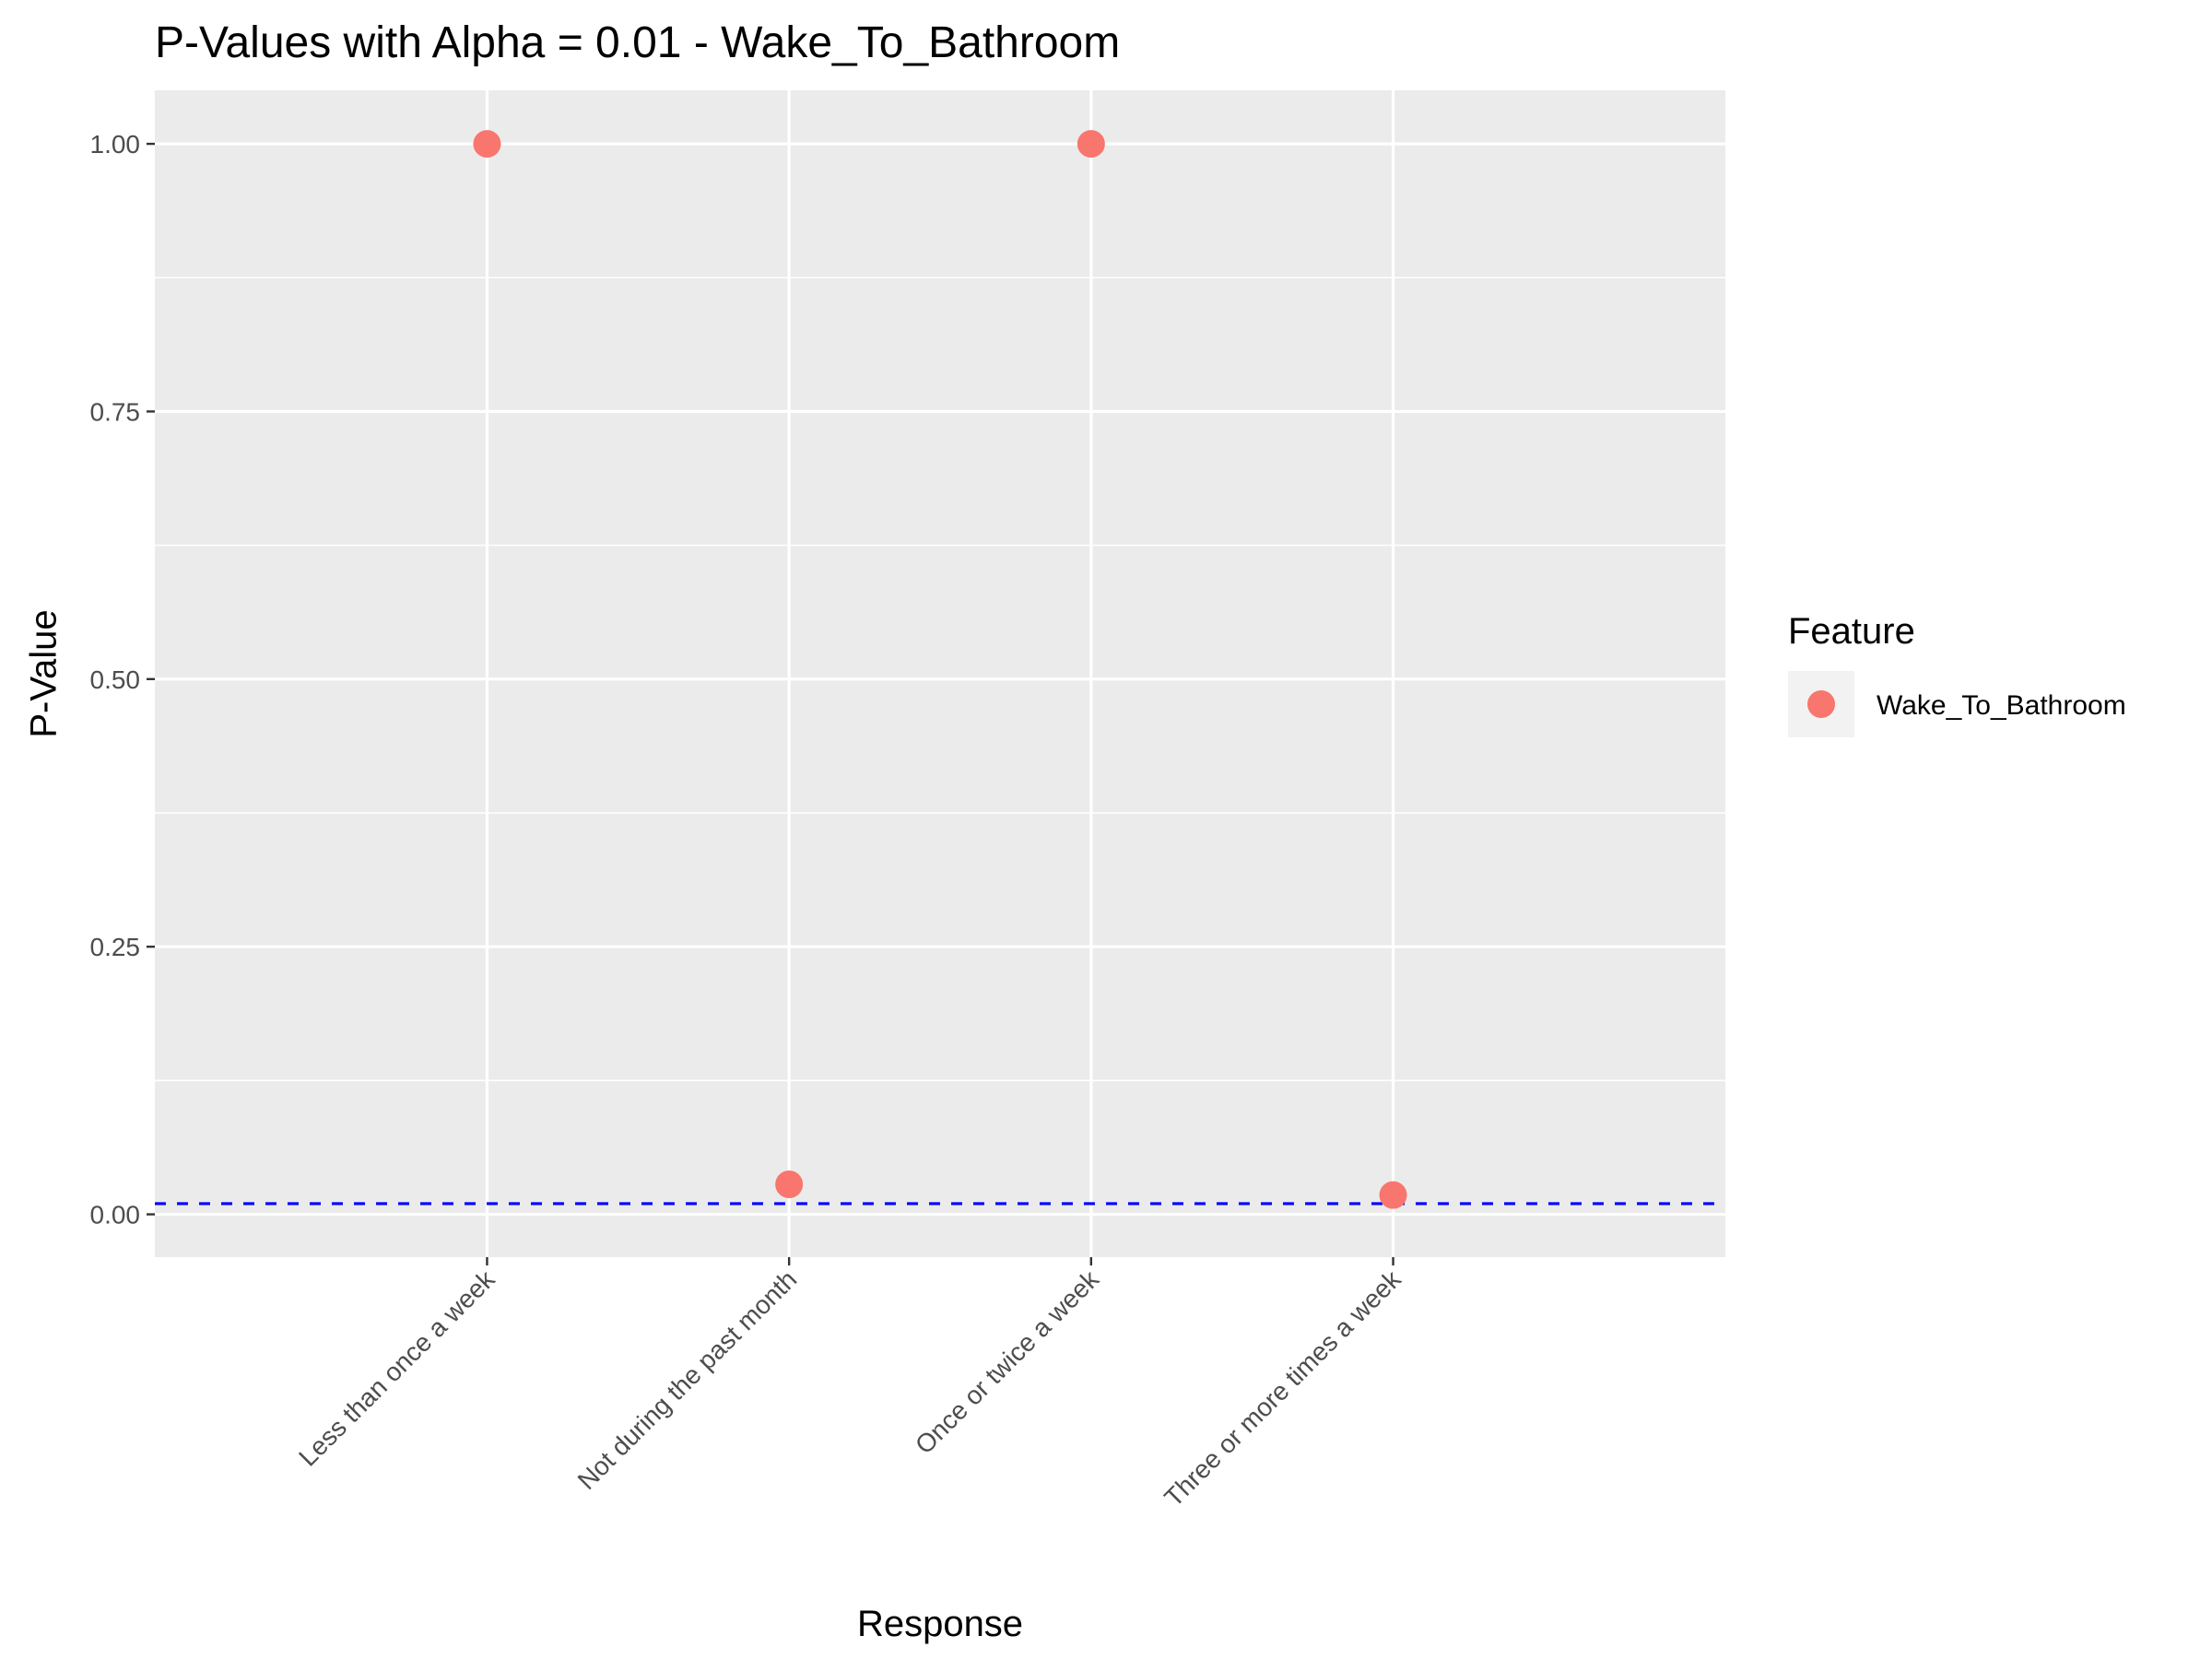  What do you see at coordinates (115, 947) in the screenshot?
I see `y-tick-label: 0.25` at bounding box center [115, 947].